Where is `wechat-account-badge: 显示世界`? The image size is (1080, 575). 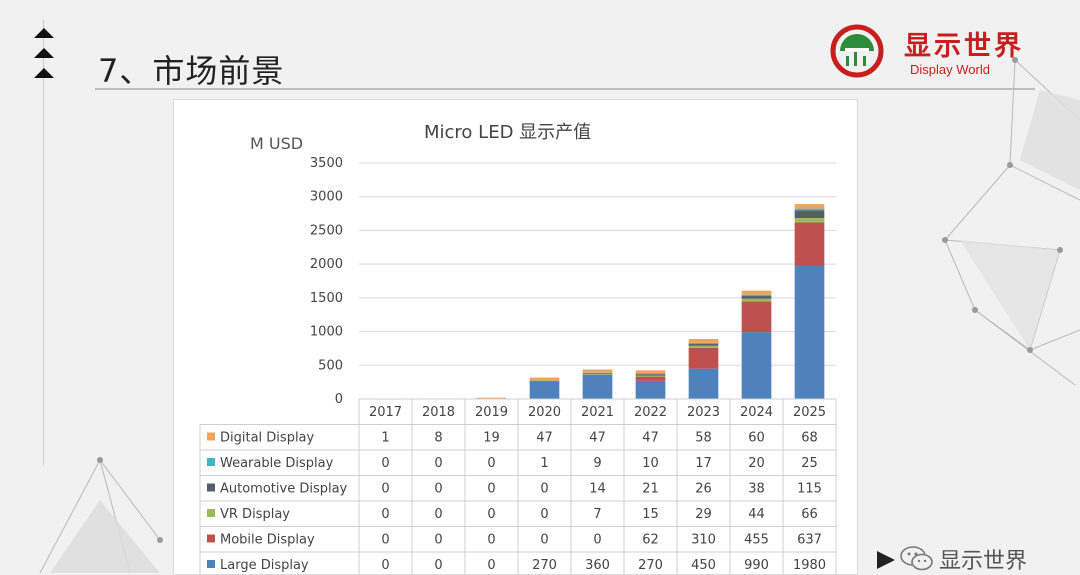
wechat-account-badge: 显示世界 is located at coordinates (977, 558).